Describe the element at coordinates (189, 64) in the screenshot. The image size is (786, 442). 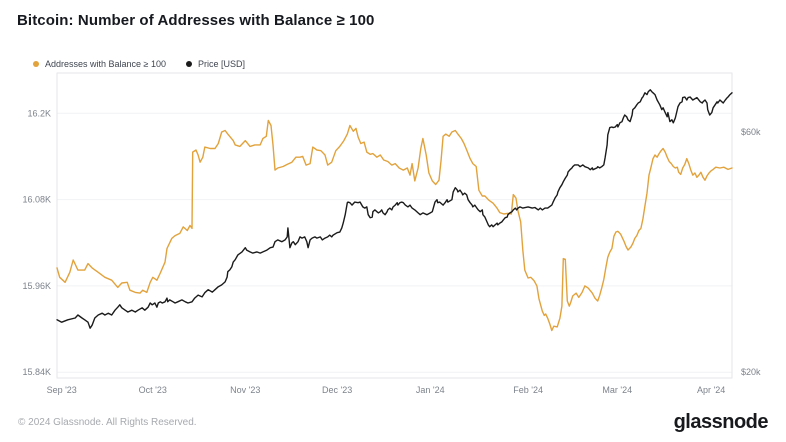
I see `price-series-dot-icon` at that location.